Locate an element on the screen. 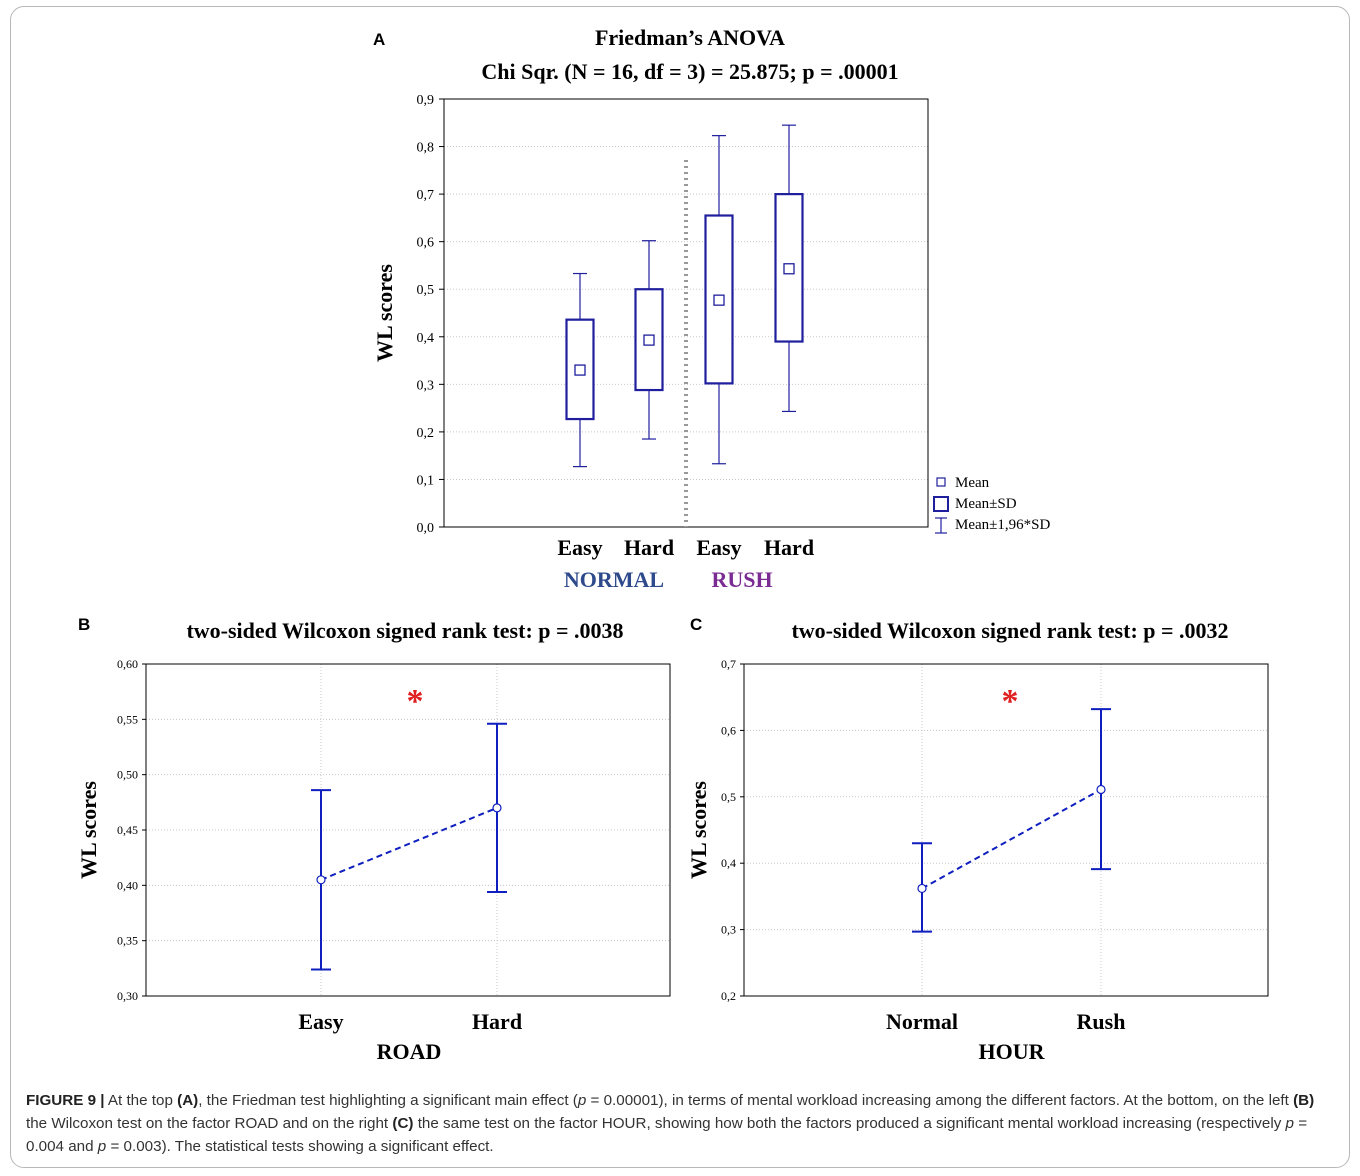 This screenshot has height=1176, width=1360. panel-b-plot-frame is located at coordinates (408, 830).